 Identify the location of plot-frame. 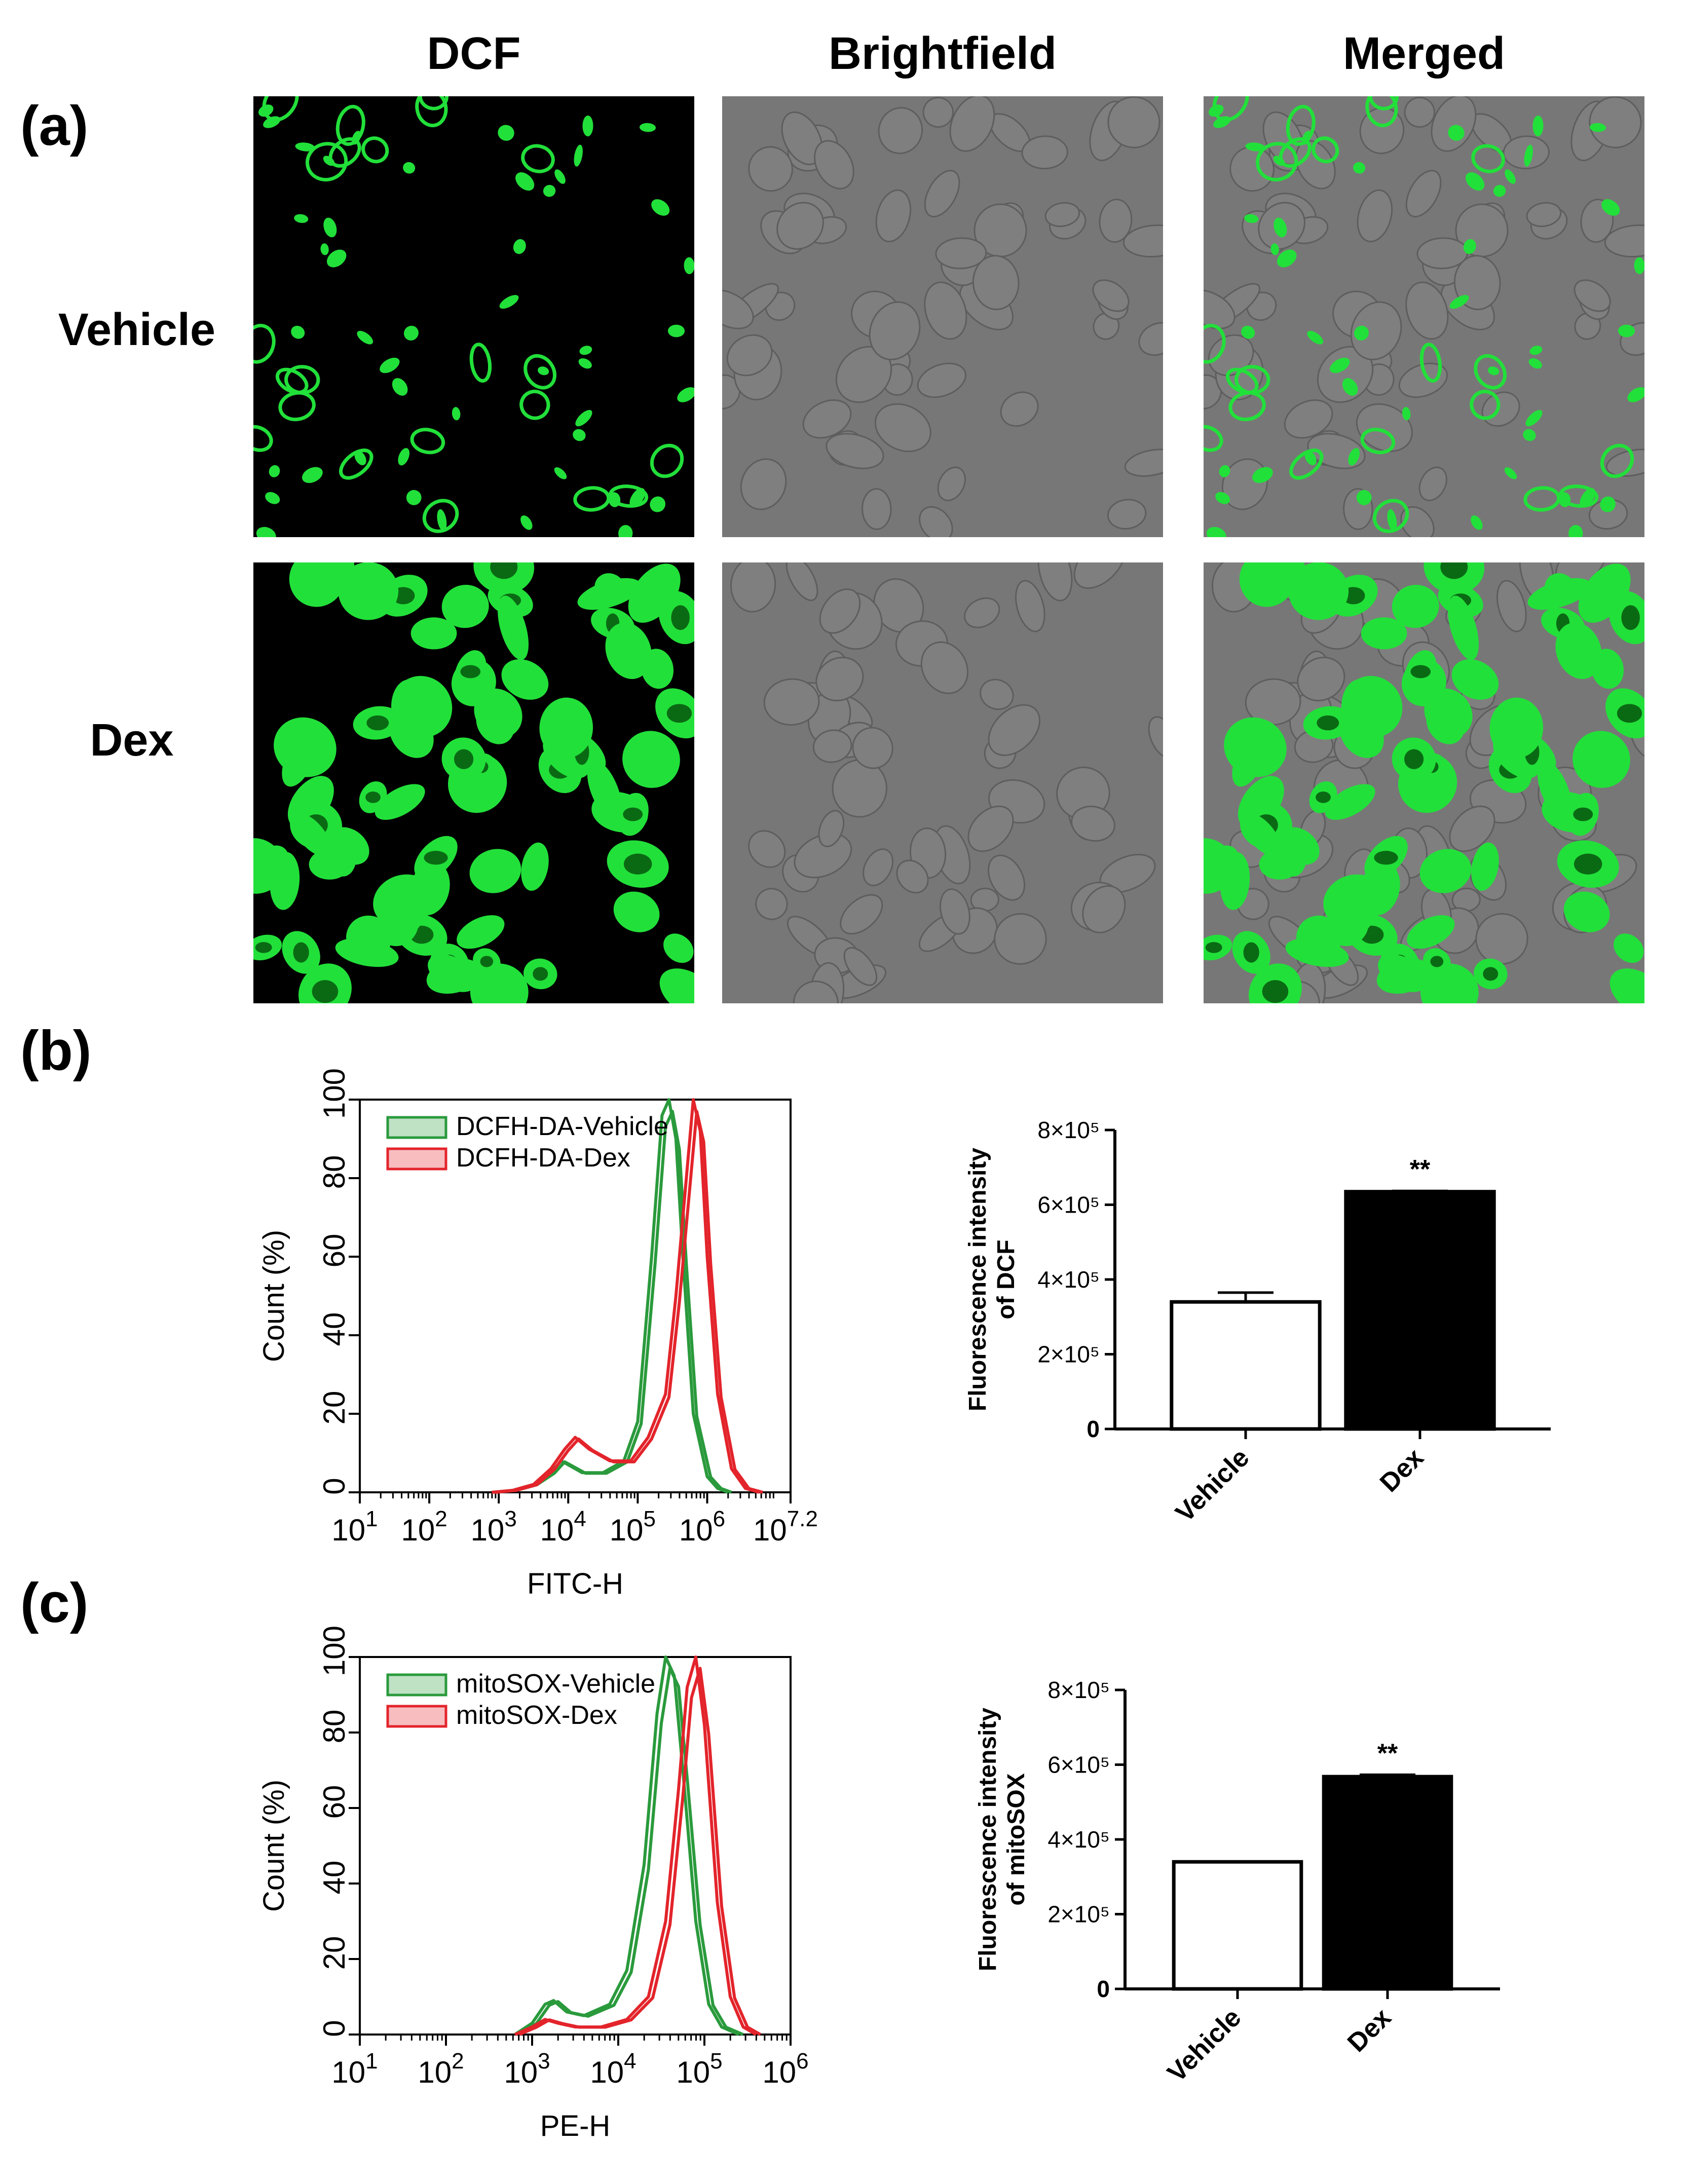
(575, 1846).